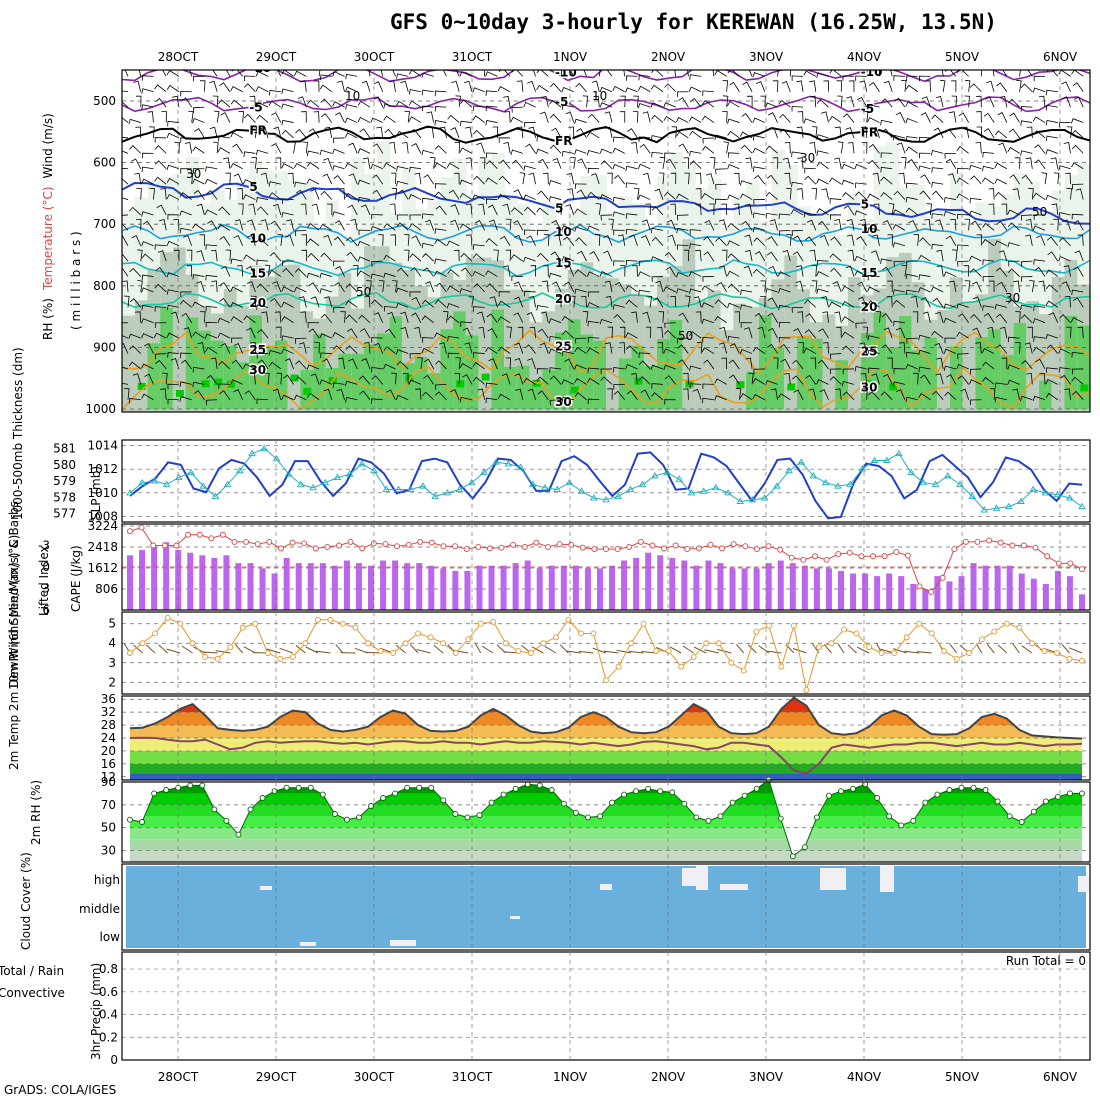 This screenshot has width=1100, height=1100. What do you see at coordinates (46, 567) in the screenshot?
I see `li-tick-label: 0` at bounding box center [46, 567].